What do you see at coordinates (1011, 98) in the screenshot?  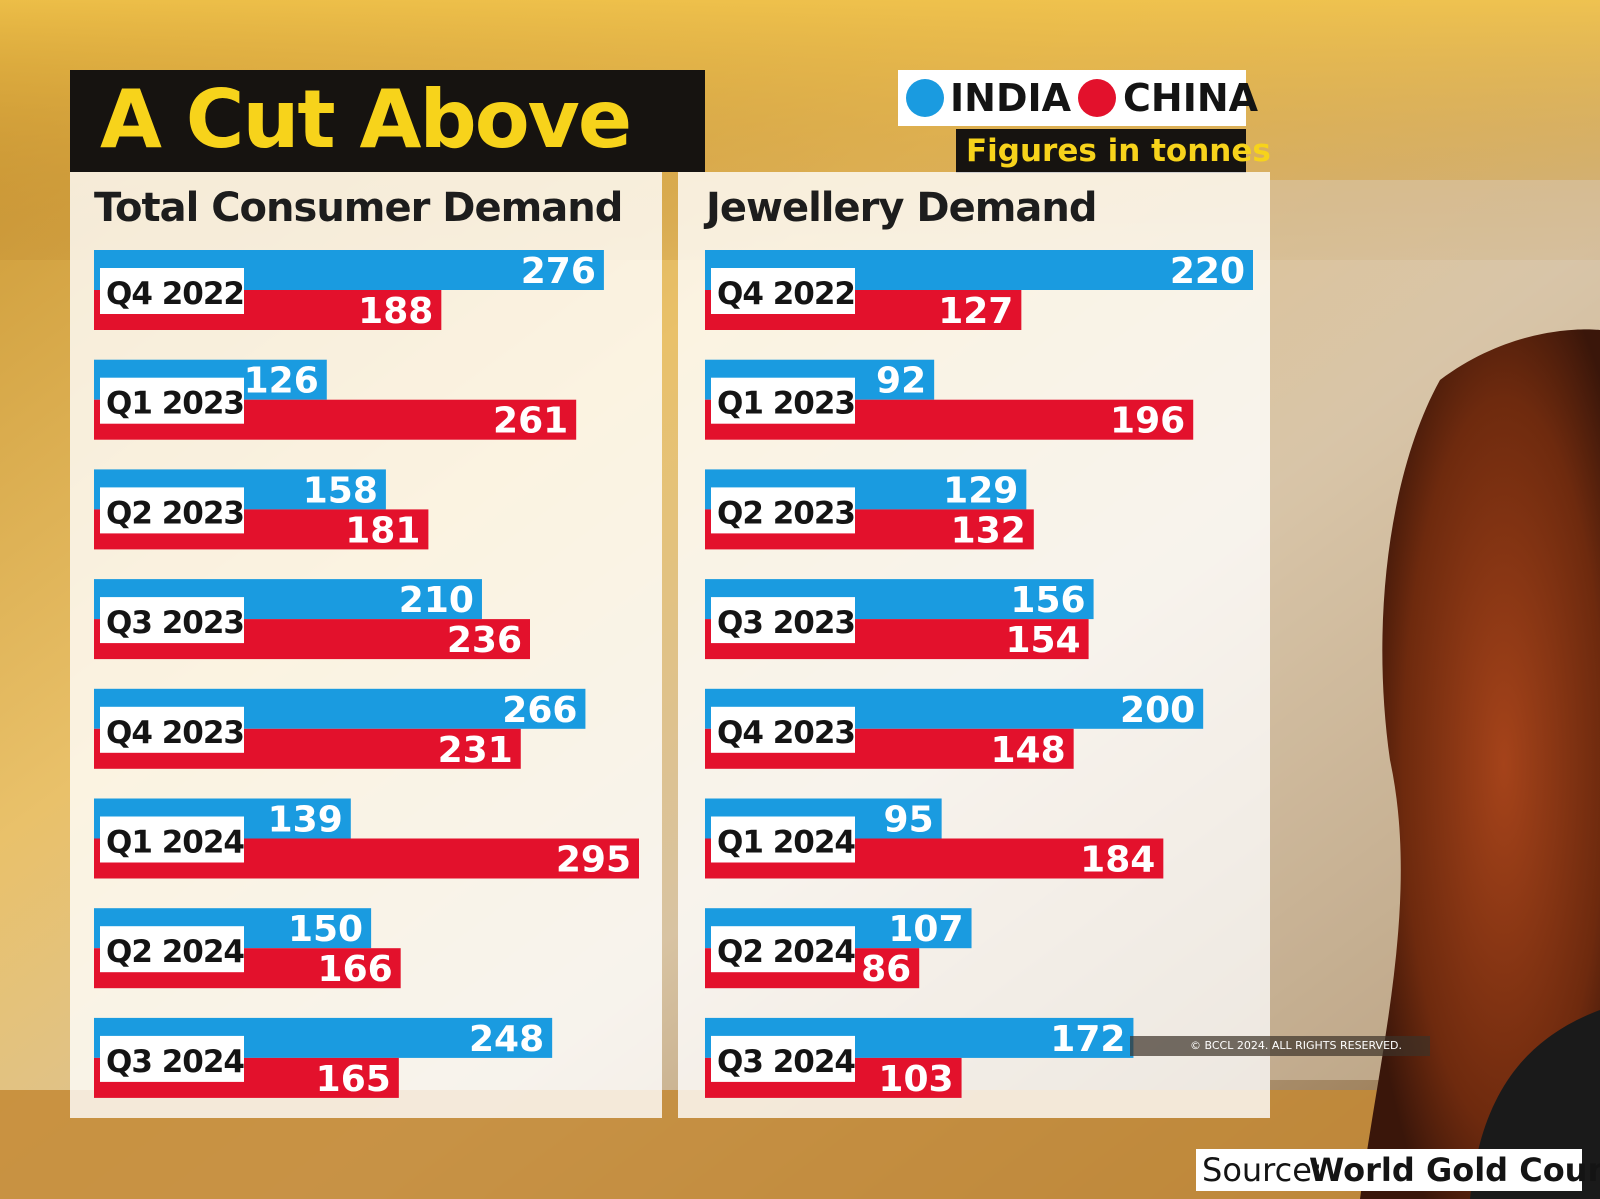 I see `legend-label-india: INDIA` at bounding box center [1011, 98].